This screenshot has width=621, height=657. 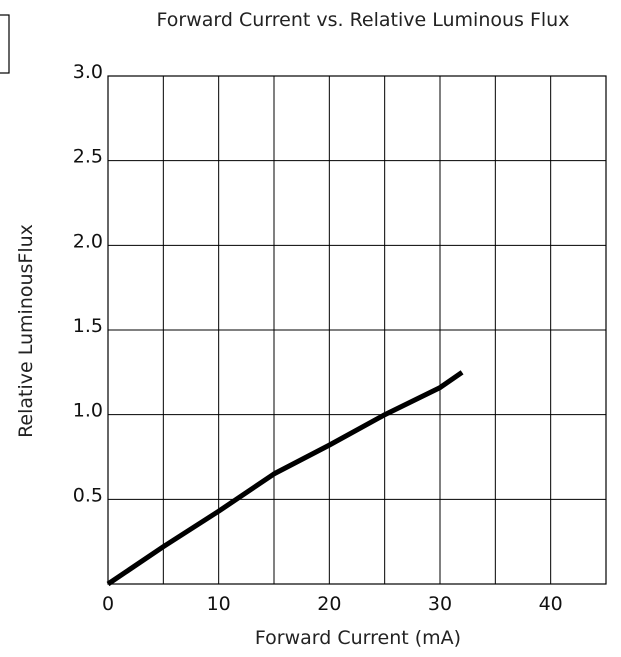 I want to click on y-tick-label: 1.0, so click(x=88, y=411).